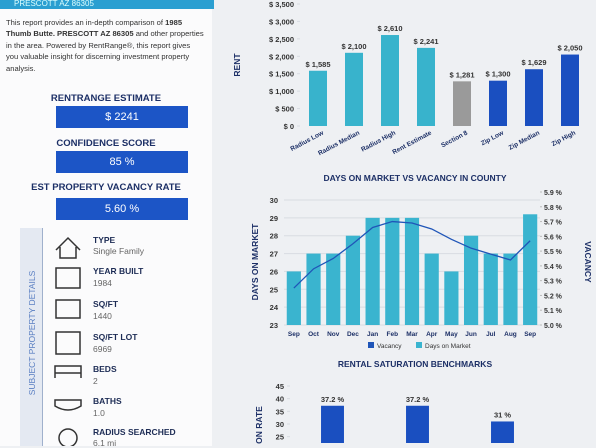 This screenshot has height=448, width=596. I want to click on x-tick-label: Mar, so click(412, 334).